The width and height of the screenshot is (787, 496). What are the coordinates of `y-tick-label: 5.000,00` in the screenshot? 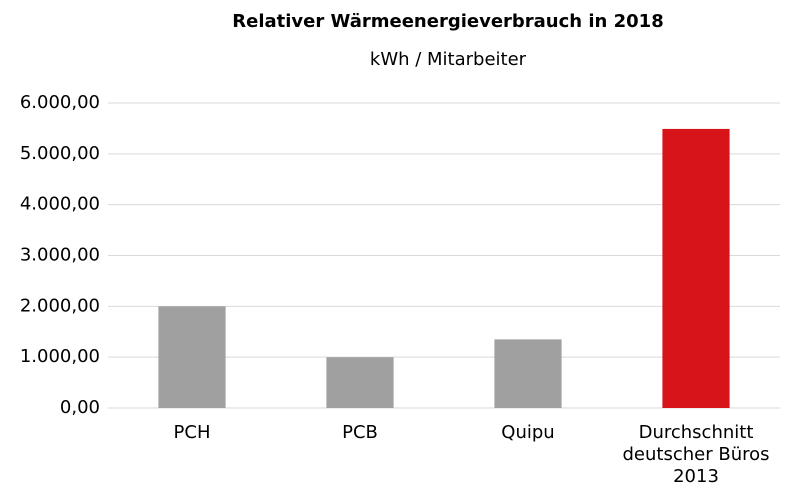 It's located at (60, 153).